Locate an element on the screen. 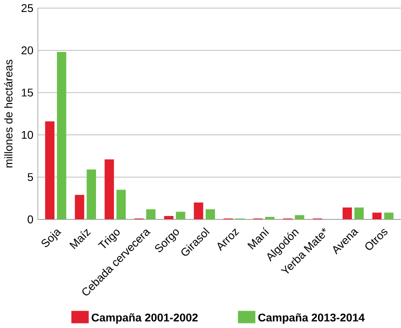 The width and height of the screenshot is (401, 328). y-tick-label: 10 is located at coordinates (28, 134).